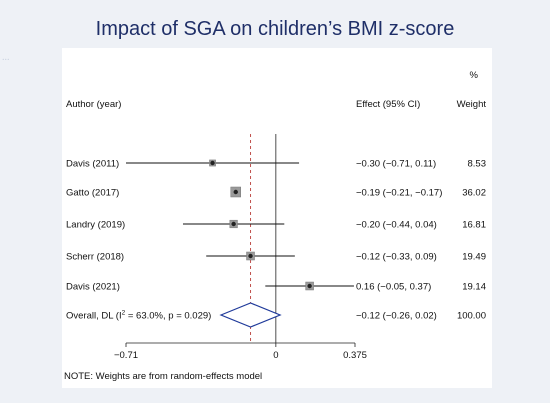  What do you see at coordinates (95, 225) in the screenshot?
I see `study-label: Landry (2019)` at bounding box center [95, 225].